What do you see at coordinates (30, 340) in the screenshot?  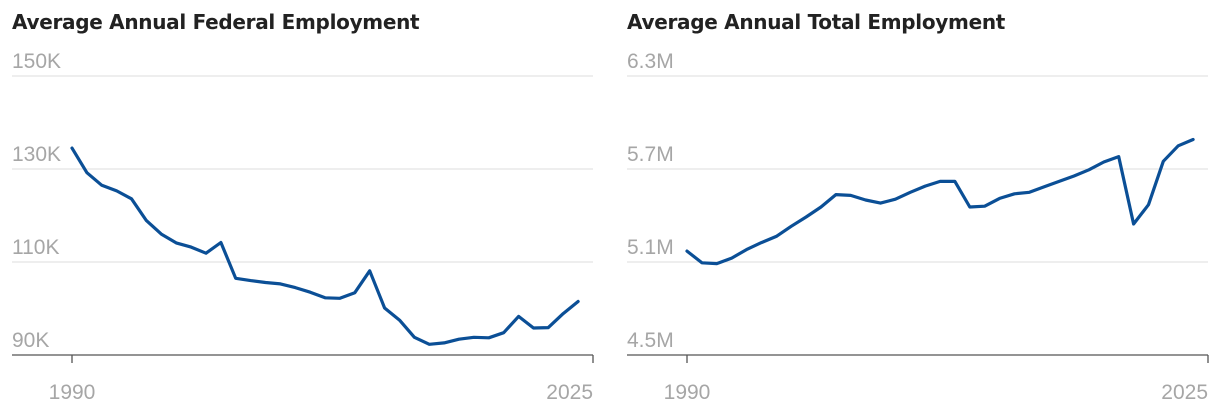 I see `y-tick-label: 90K` at bounding box center [30, 340].